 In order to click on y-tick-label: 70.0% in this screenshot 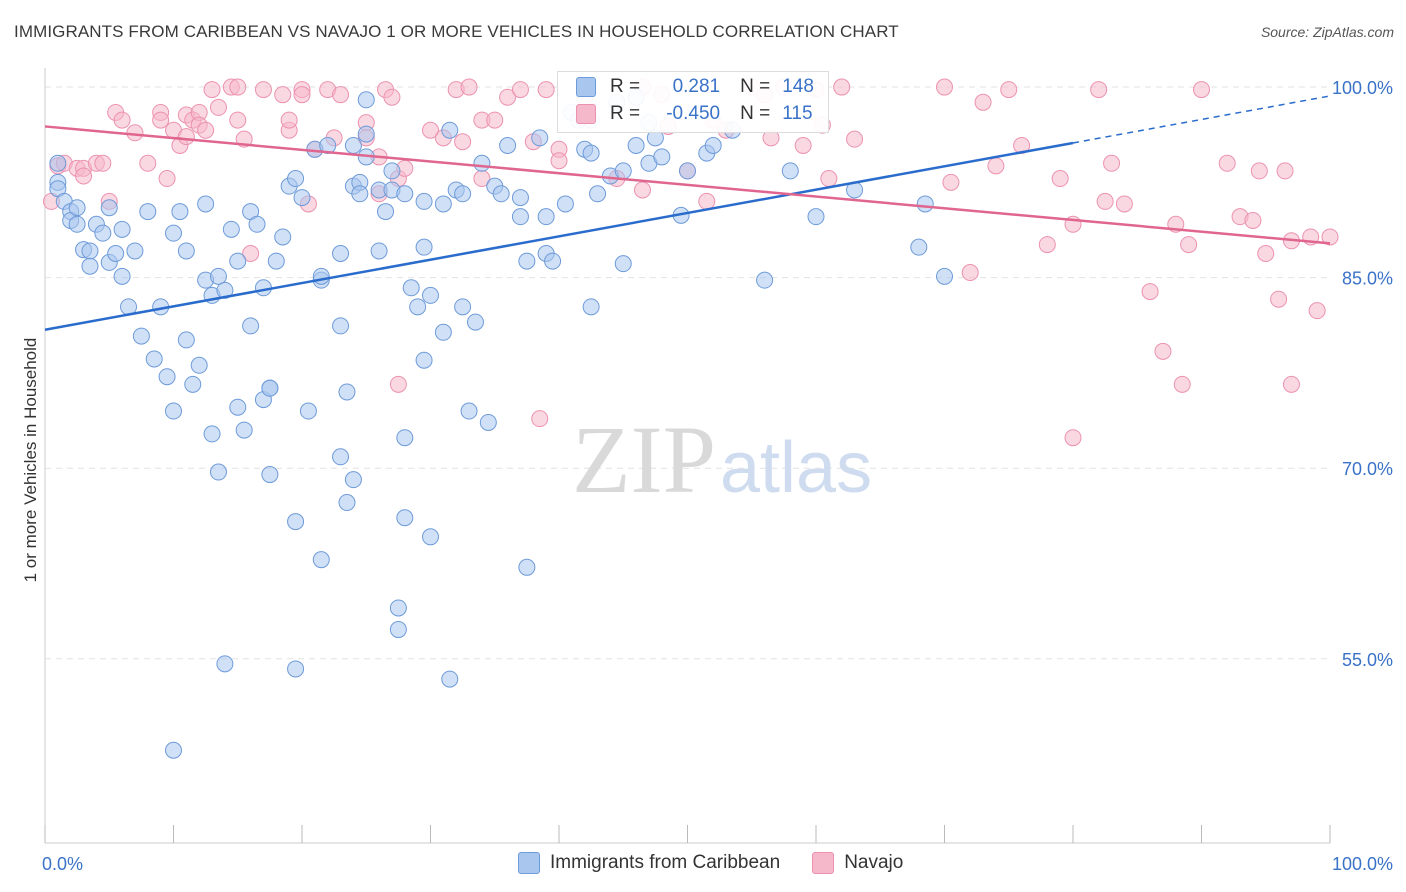, I will do `click(1367, 469)`.